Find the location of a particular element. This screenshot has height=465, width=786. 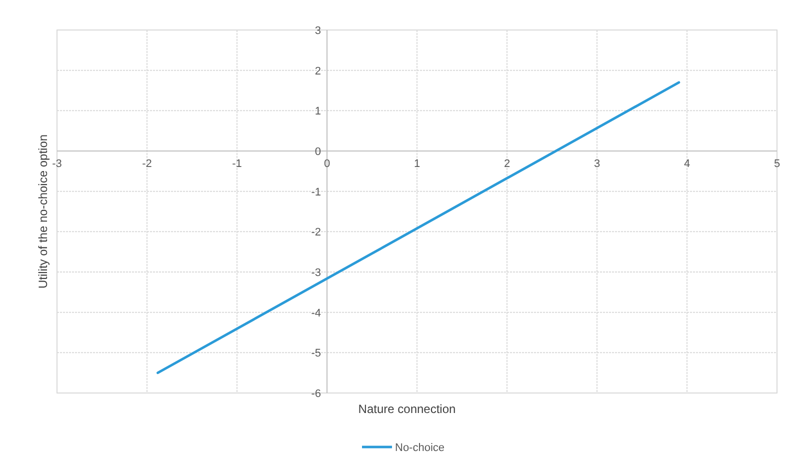

y-tick-label: -3 is located at coordinates (316, 273).